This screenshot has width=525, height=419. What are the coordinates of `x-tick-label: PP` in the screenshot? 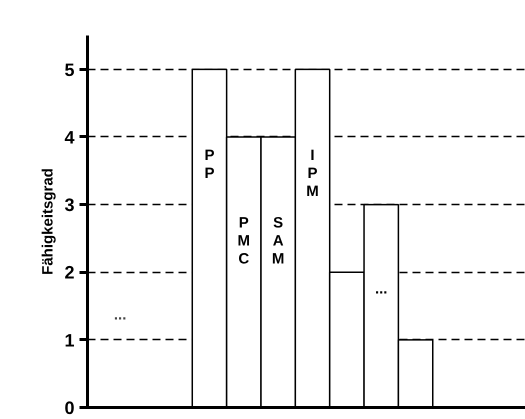 It's located at (209, 164).